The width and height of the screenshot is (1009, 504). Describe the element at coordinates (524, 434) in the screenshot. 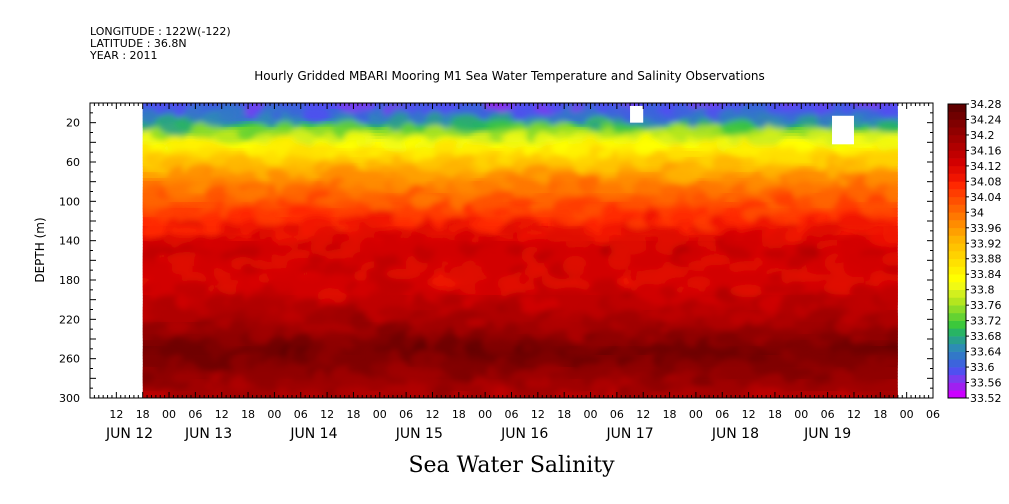

I see `x-date-label: JUN 16` at that location.